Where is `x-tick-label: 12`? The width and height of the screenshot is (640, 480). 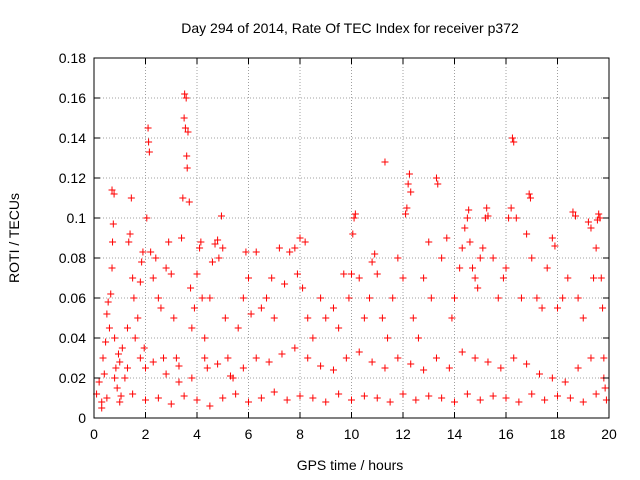
x-tick-label: 12 is located at coordinates (403, 434).